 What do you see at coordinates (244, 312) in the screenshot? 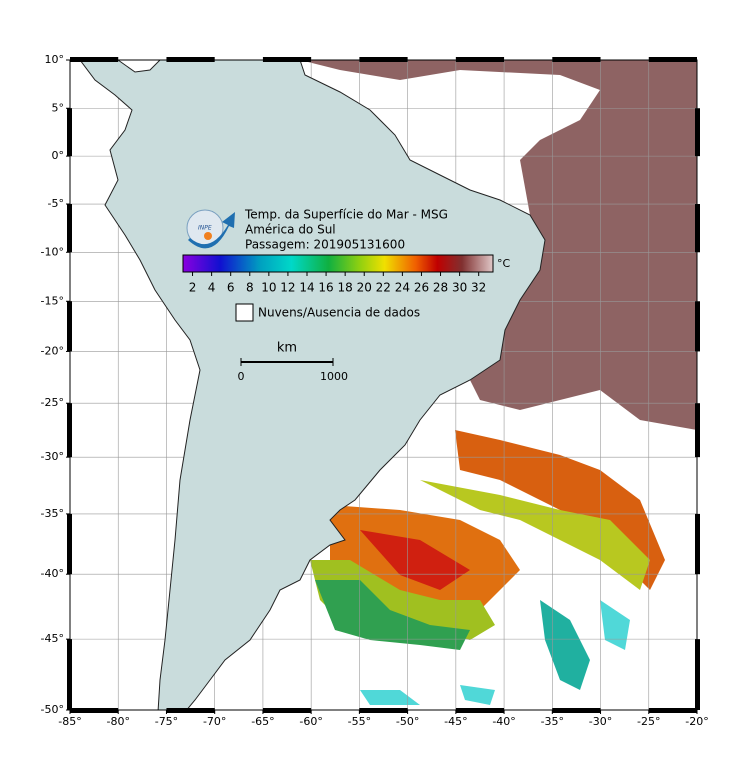
I see `legend-swatch` at bounding box center [244, 312].